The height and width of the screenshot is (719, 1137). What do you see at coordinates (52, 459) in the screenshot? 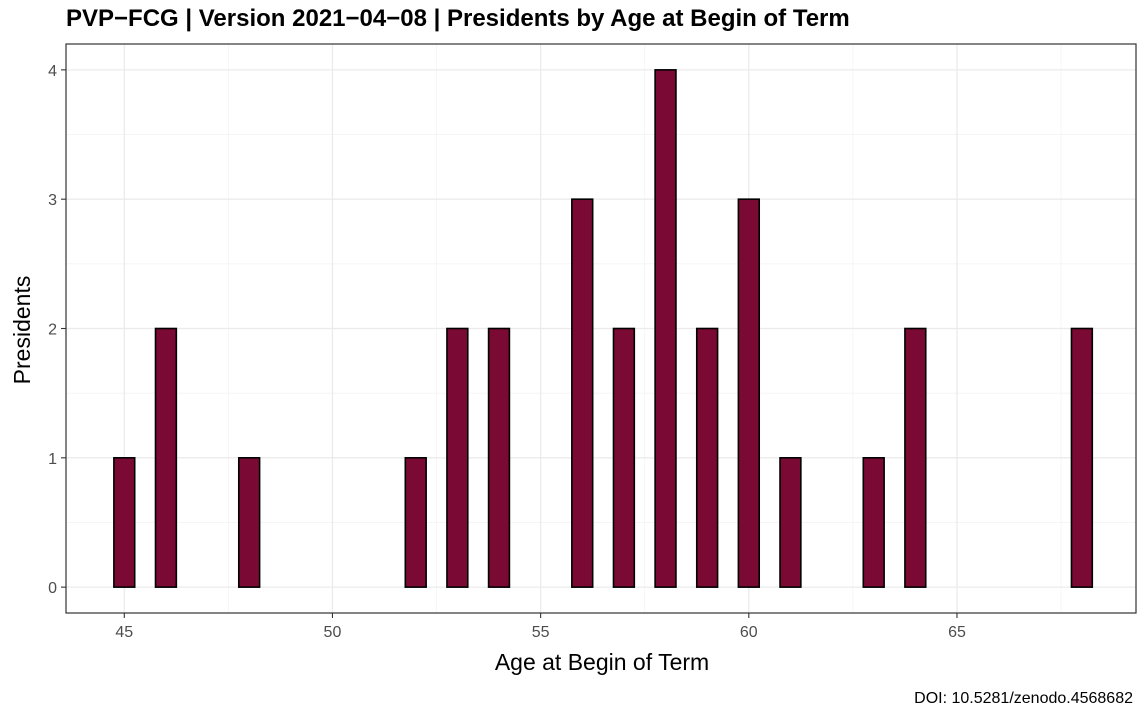
I see `y-tick-label: 1` at bounding box center [52, 459].